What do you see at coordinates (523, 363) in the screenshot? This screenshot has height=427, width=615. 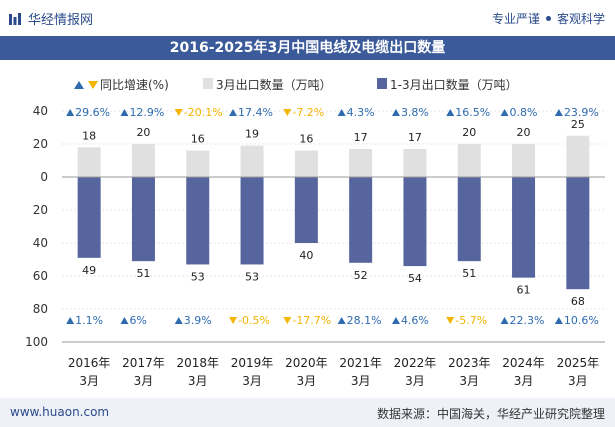 I see `x-tick-year: 2024年` at bounding box center [523, 363].